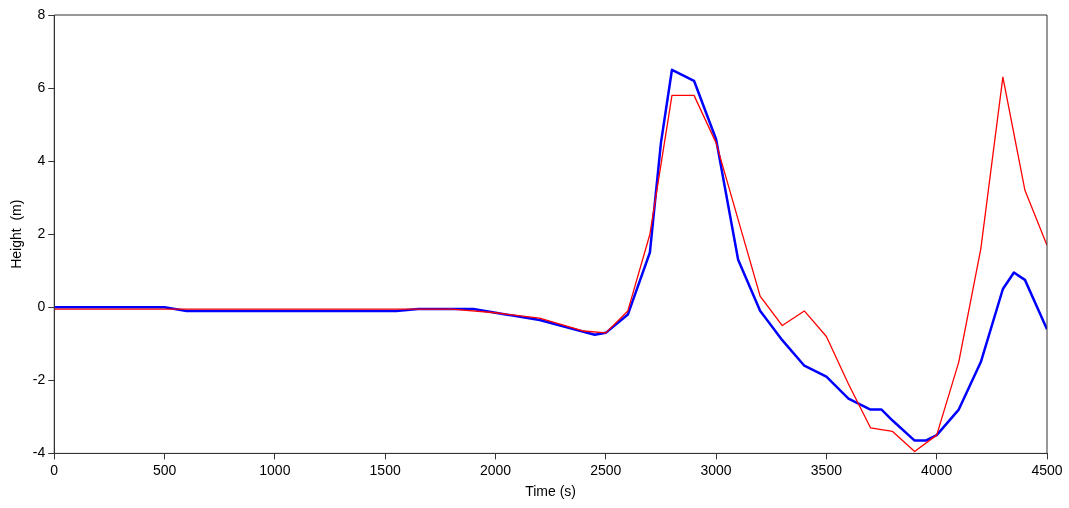 This screenshot has height=508, width=1069. I want to click on y-tick-label: -4, so click(39, 452).